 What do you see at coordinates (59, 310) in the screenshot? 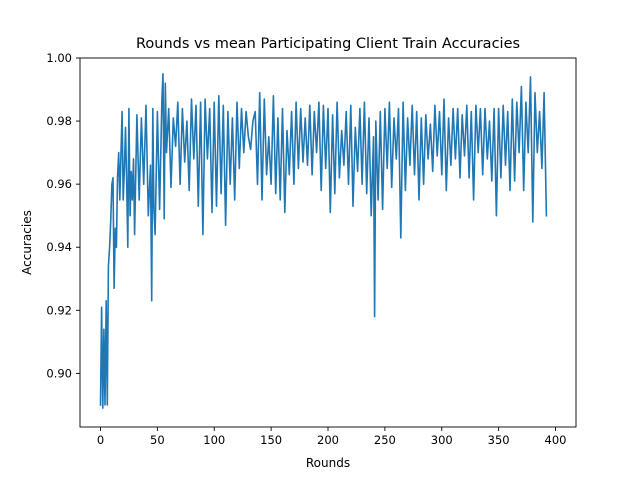
I see `y-tick-label: 0.92` at bounding box center [59, 310].